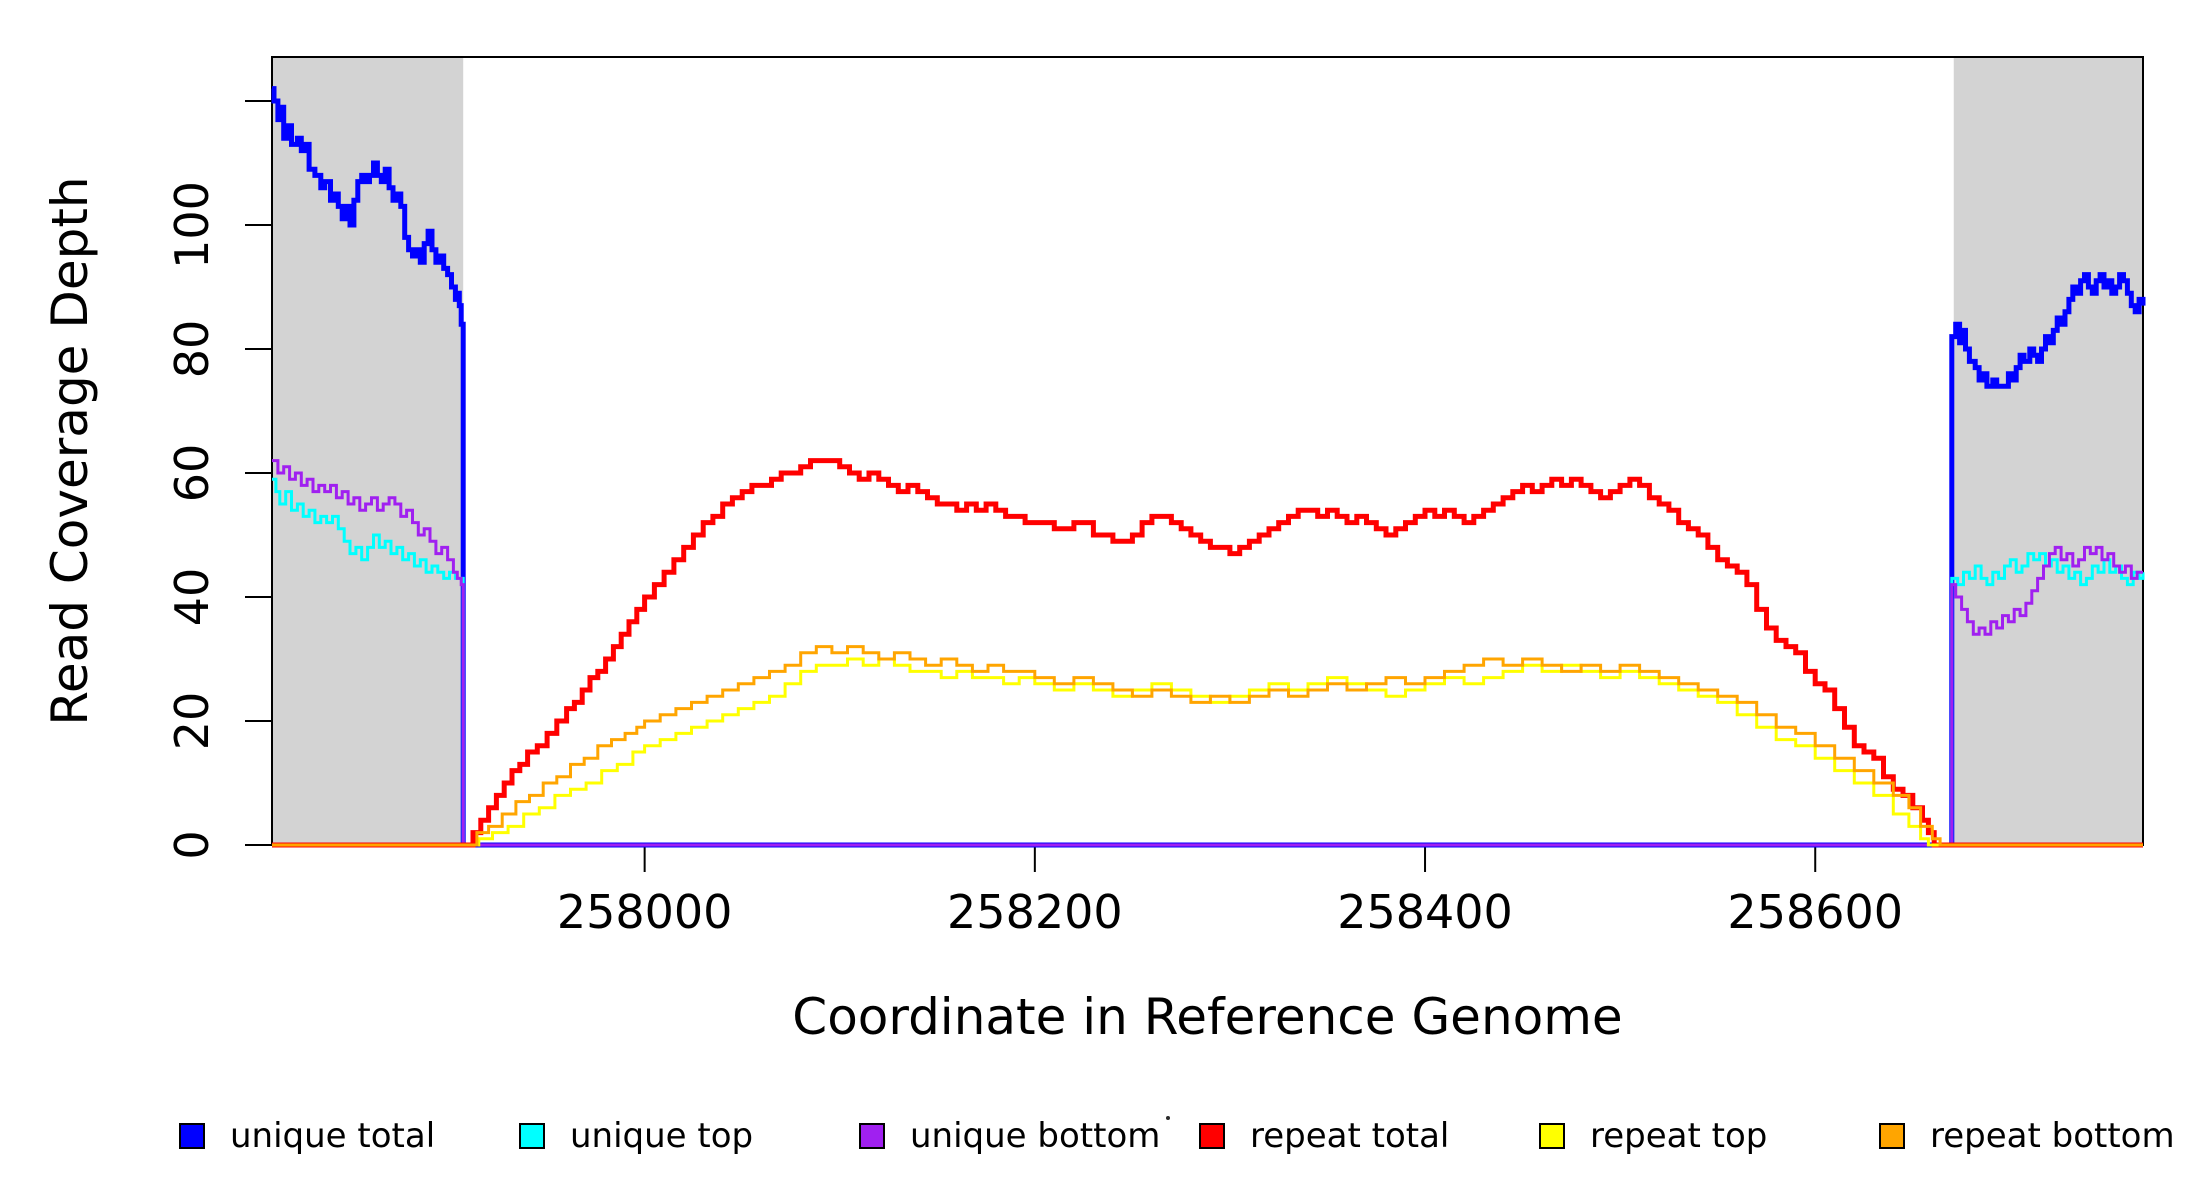  I want to click on legend-label-unique-total: unique total, so click(332, 1136).